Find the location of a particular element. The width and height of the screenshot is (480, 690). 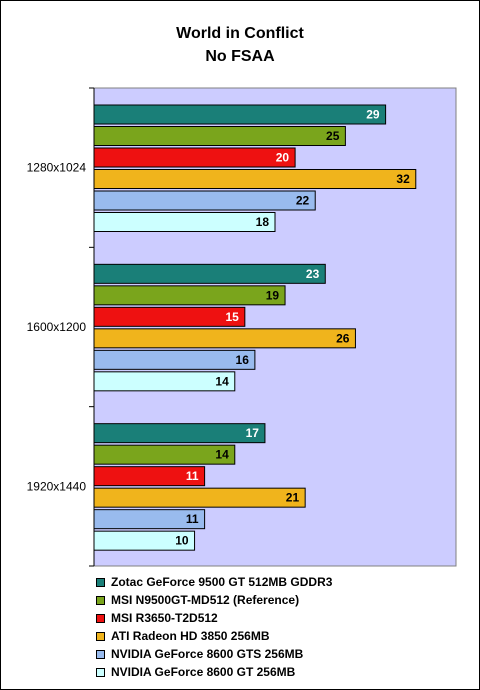

data-label: 23 is located at coordinates (313, 274).